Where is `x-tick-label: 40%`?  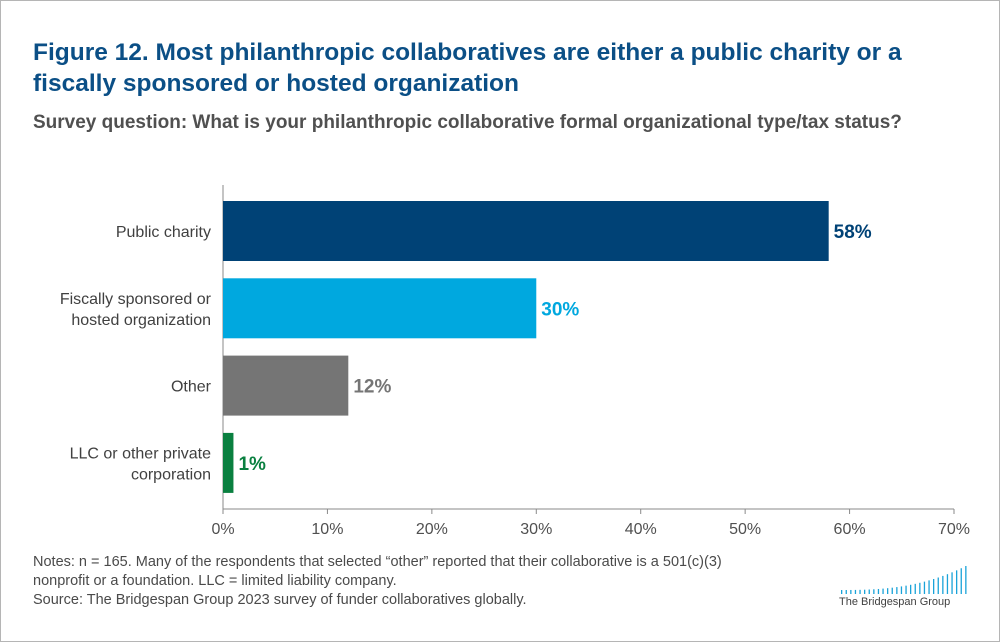
x-tick-label: 40% is located at coordinates (641, 529).